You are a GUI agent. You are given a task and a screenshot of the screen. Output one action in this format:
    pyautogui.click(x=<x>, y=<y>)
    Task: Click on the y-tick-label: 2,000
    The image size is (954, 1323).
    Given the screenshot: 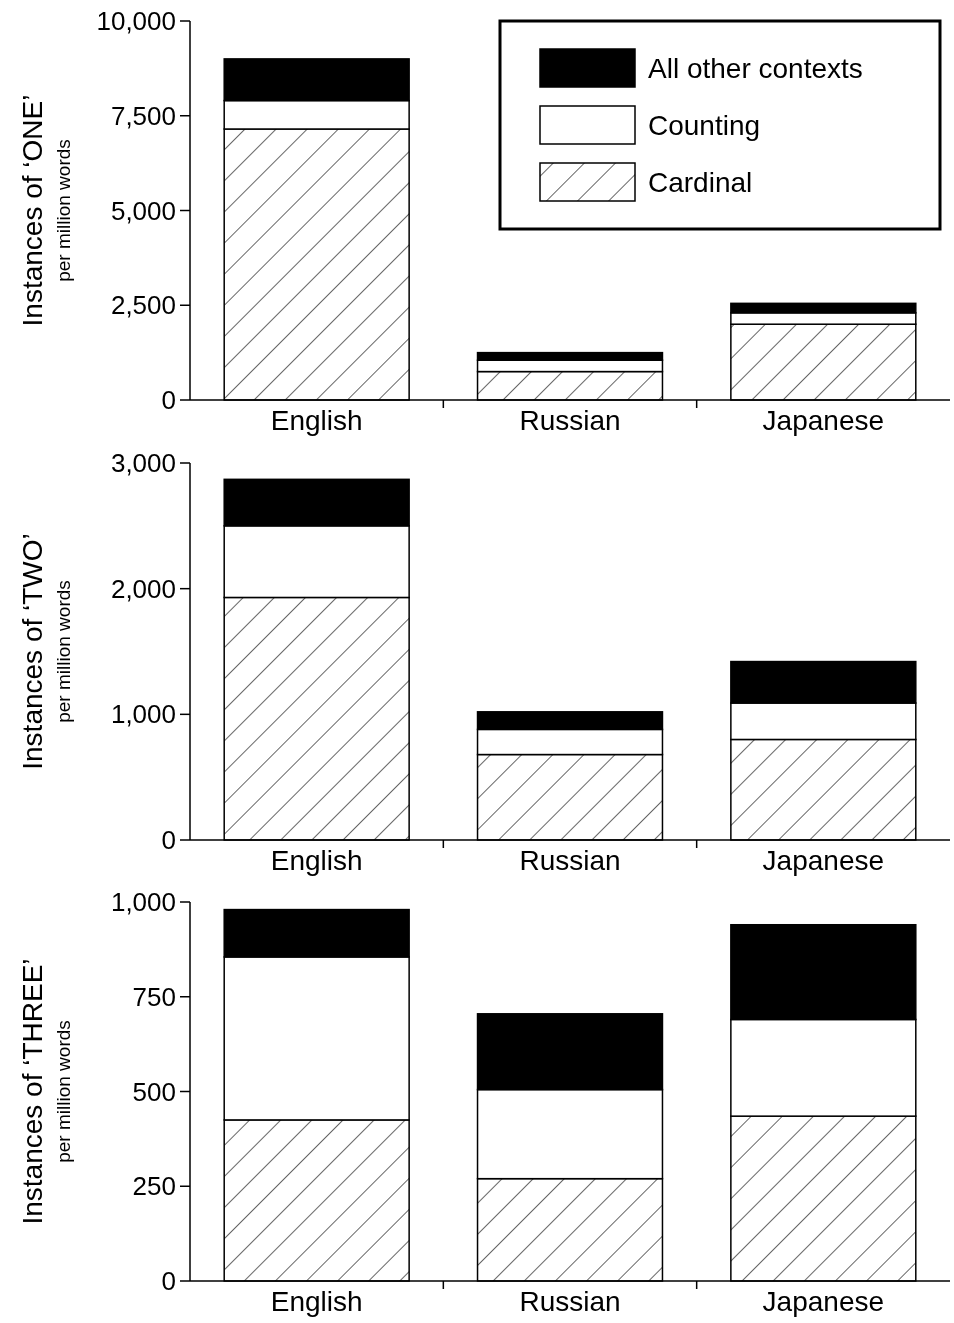 What is the action you would take?
    pyautogui.click(x=143, y=588)
    